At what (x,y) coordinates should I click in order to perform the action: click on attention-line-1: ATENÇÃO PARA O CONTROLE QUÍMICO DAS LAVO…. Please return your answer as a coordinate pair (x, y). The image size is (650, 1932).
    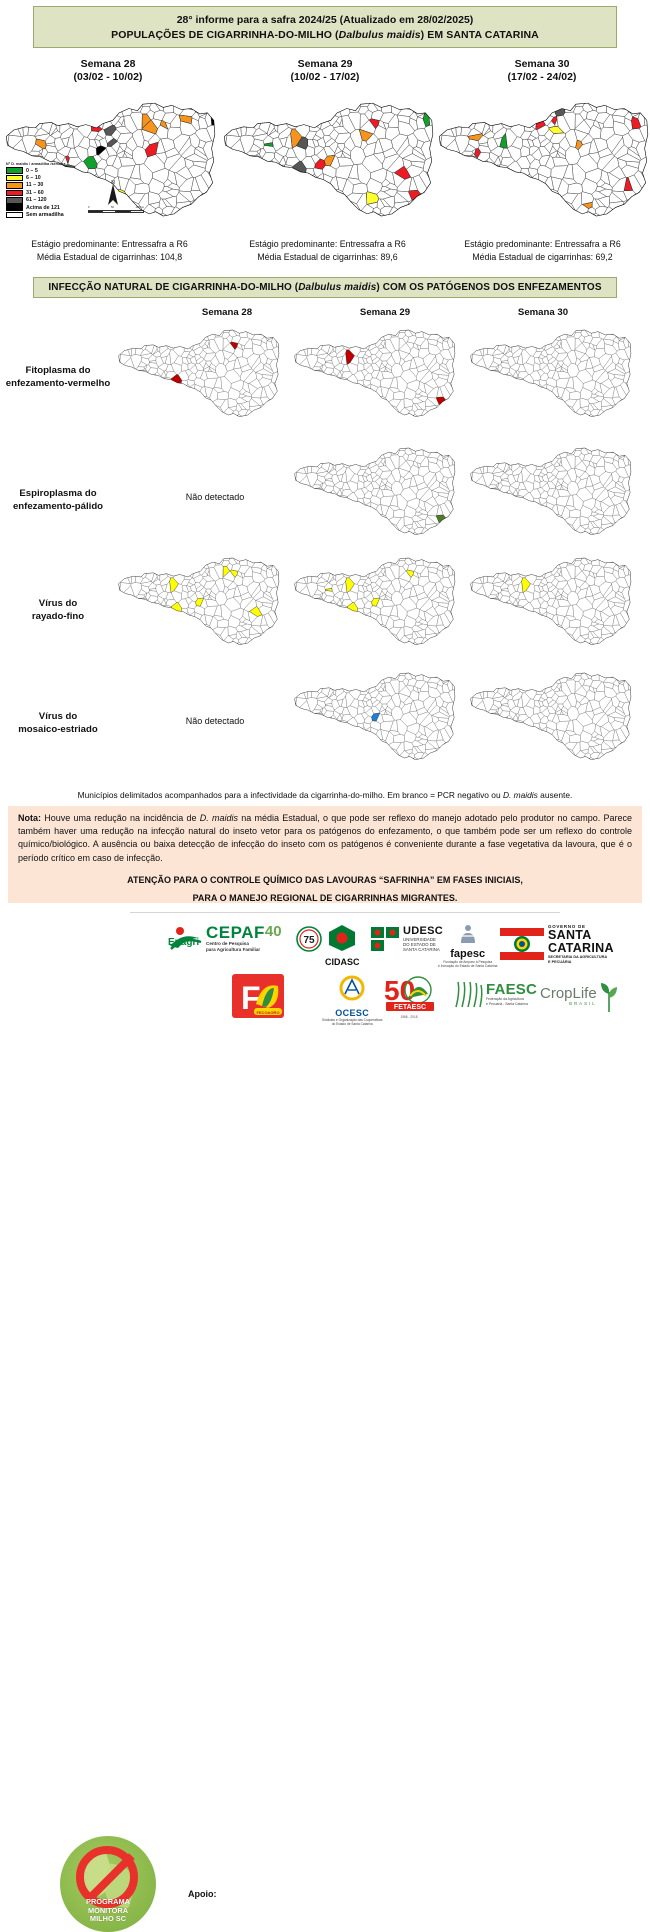
    Looking at the image, I should click on (325, 879).